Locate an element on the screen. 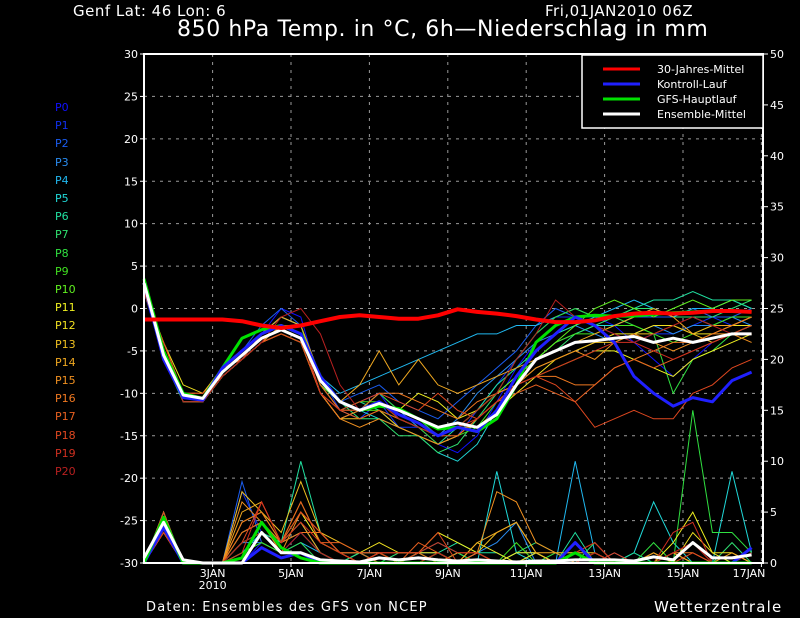 This screenshot has width=800, height=618. member-label: P20 is located at coordinates (65, 471).